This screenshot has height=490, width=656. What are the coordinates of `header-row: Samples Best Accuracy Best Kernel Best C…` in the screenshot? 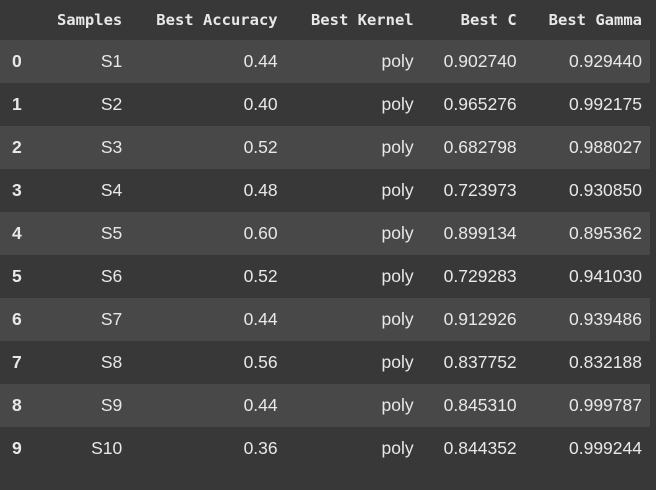 It's located at (325, 20).